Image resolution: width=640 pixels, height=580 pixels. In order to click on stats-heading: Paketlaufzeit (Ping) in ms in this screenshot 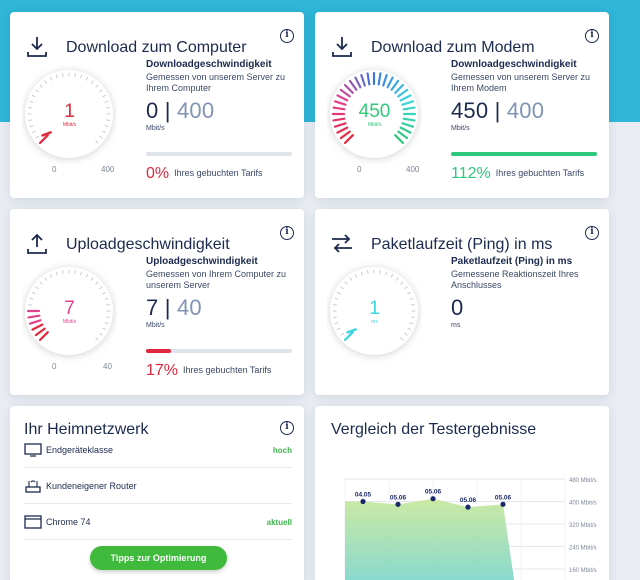, I will do `click(512, 261)`.